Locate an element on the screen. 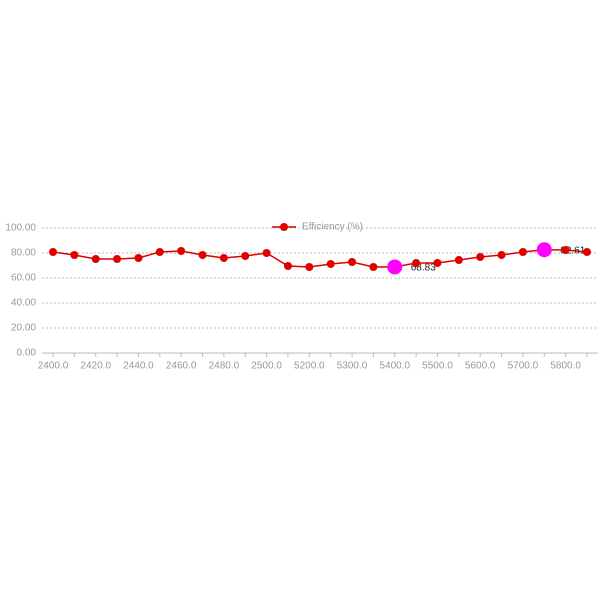 The width and height of the screenshot is (600, 600). x-tick-label: 2400.0 is located at coordinates (53, 366).